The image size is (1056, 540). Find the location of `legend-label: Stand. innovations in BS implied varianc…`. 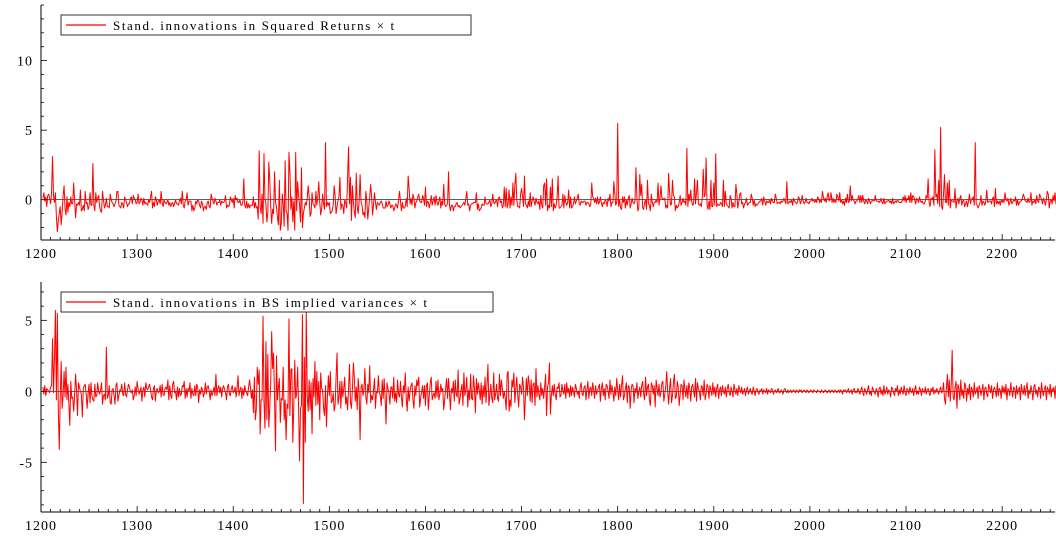

legend-label: Stand. innovations in BS implied varianc… is located at coordinates (271, 302).